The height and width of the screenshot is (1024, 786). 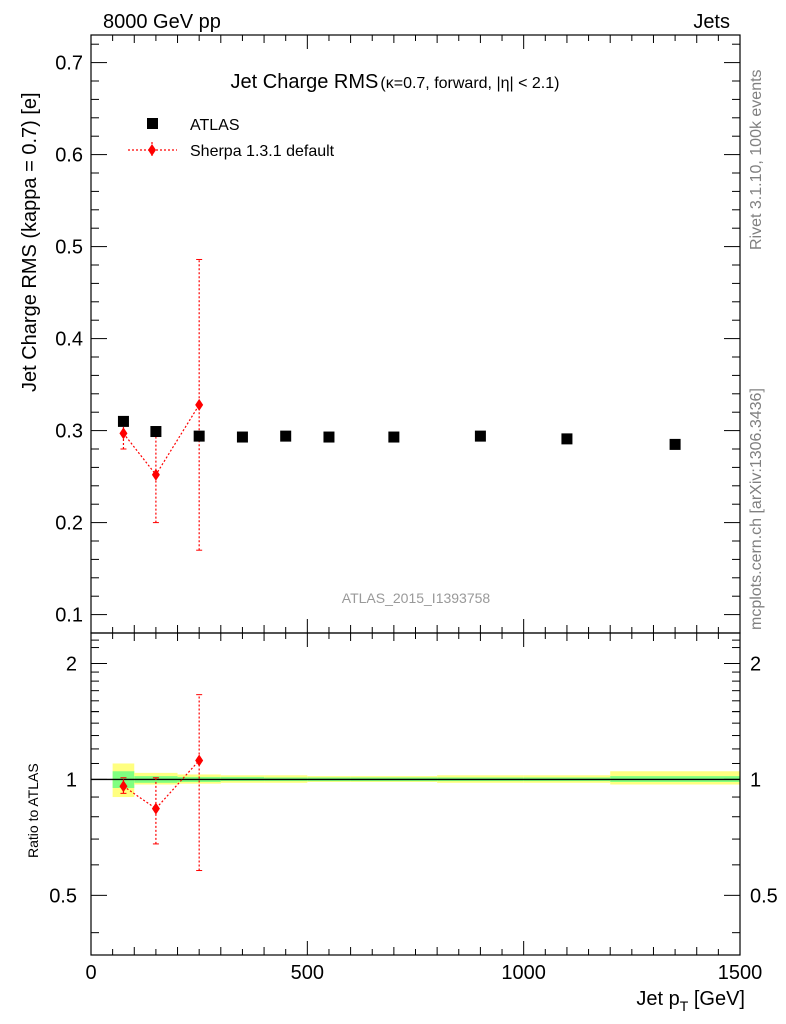 What do you see at coordinates (307, 973) in the screenshot?
I see `x-tick-label: 500` at bounding box center [307, 973].